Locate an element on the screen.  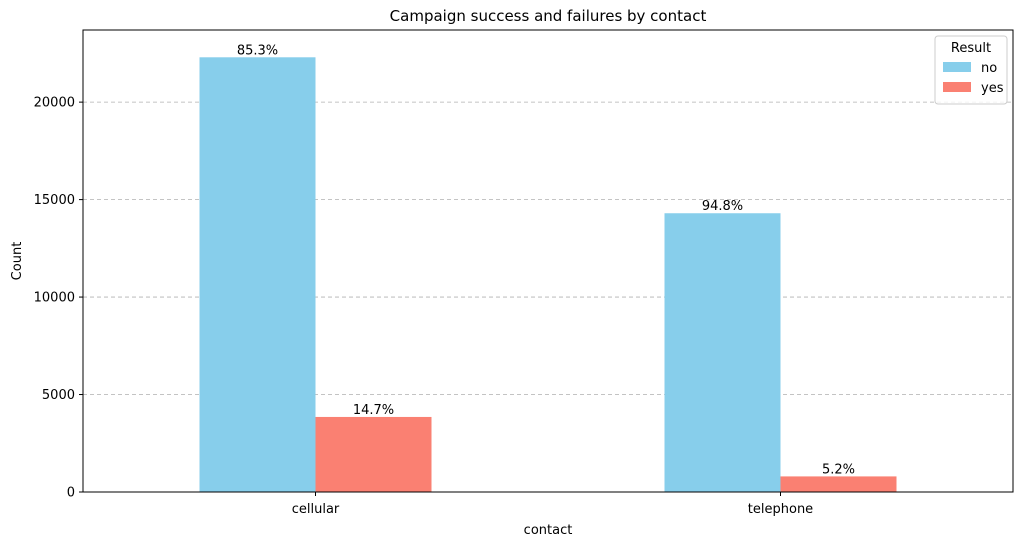
x-tick-label: cellular is located at coordinates (316, 509).